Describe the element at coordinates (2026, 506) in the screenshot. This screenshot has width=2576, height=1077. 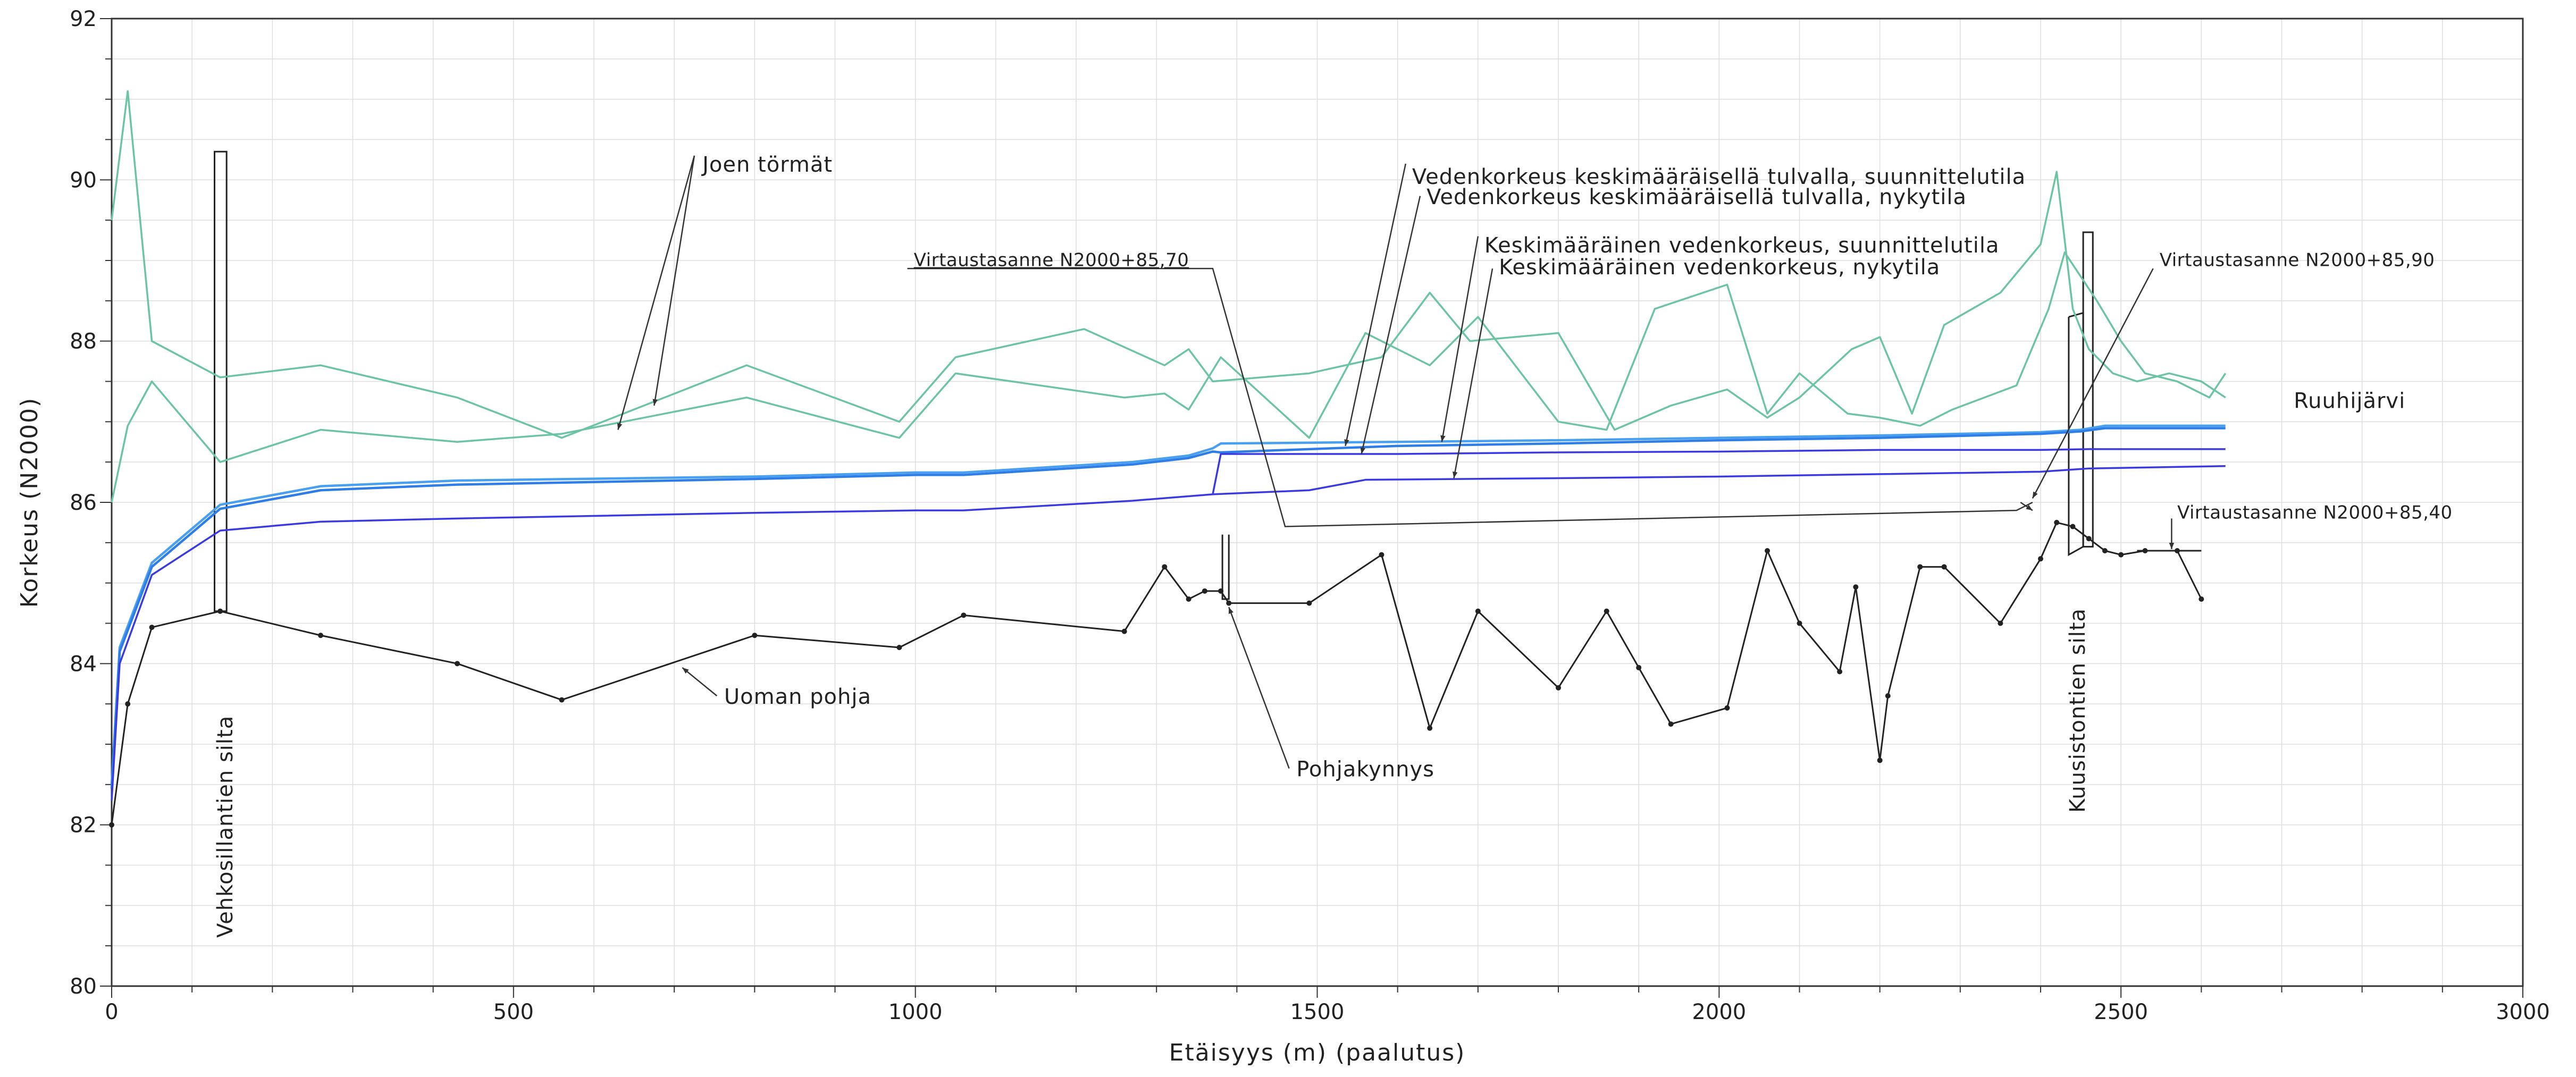
I see `leader-sill-left-tip` at that location.